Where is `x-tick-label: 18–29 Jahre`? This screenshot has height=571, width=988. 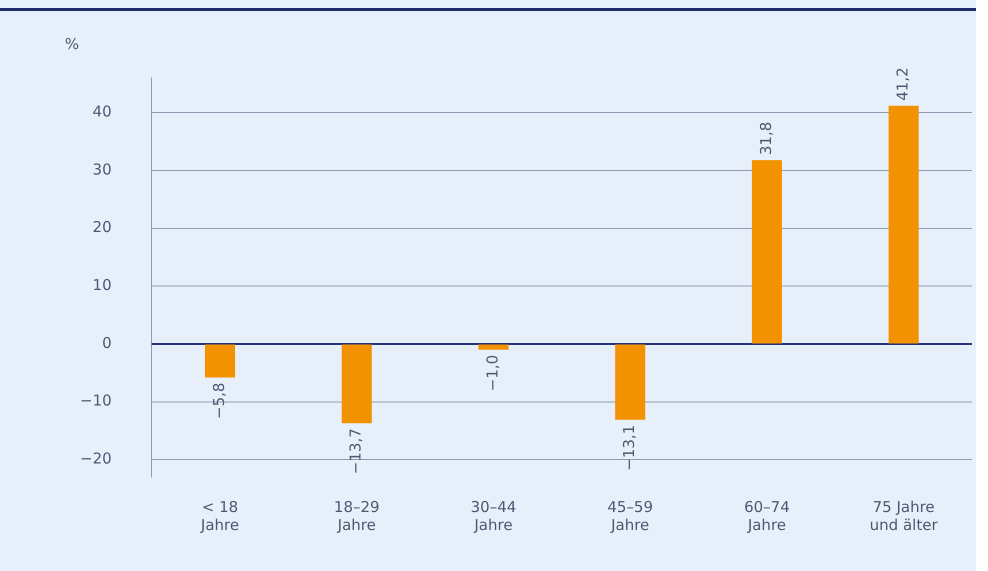 x-tick-label: 18–29 Jahre is located at coordinates (357, 516).